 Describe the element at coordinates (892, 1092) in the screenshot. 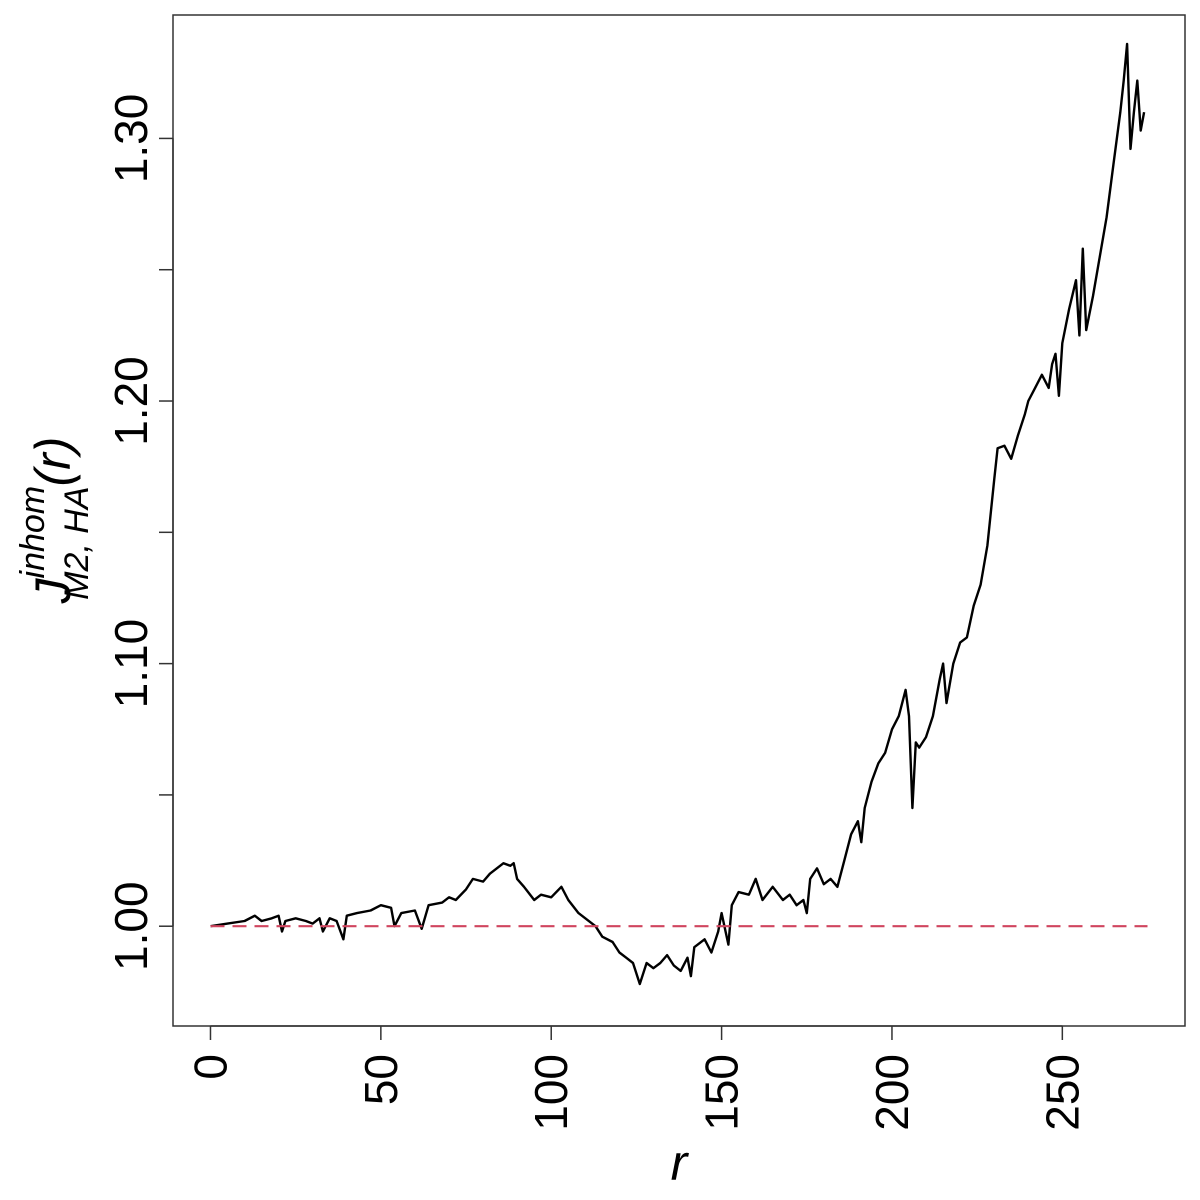

I see `x-tick-label: 200` at that location.